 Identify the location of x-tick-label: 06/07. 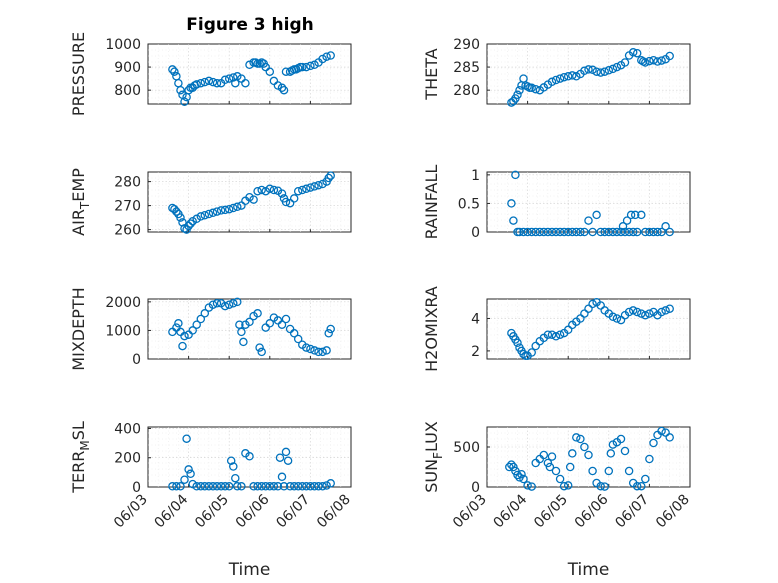
(632, 512).